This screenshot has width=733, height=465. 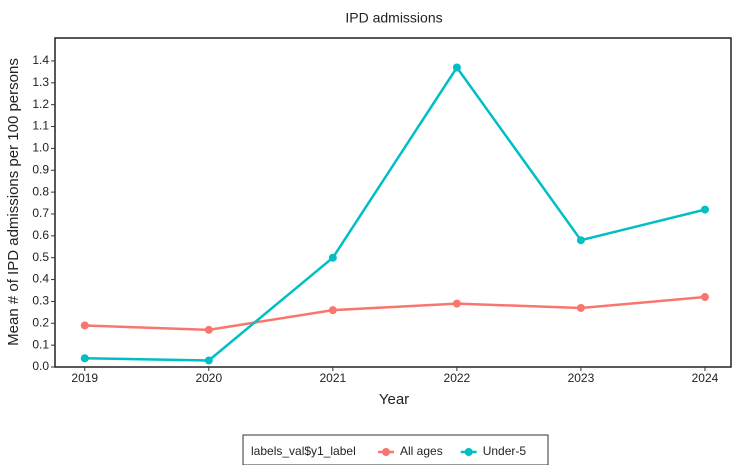 I want to click on y-tick-label: 0.0, so click(x=40, y=366).